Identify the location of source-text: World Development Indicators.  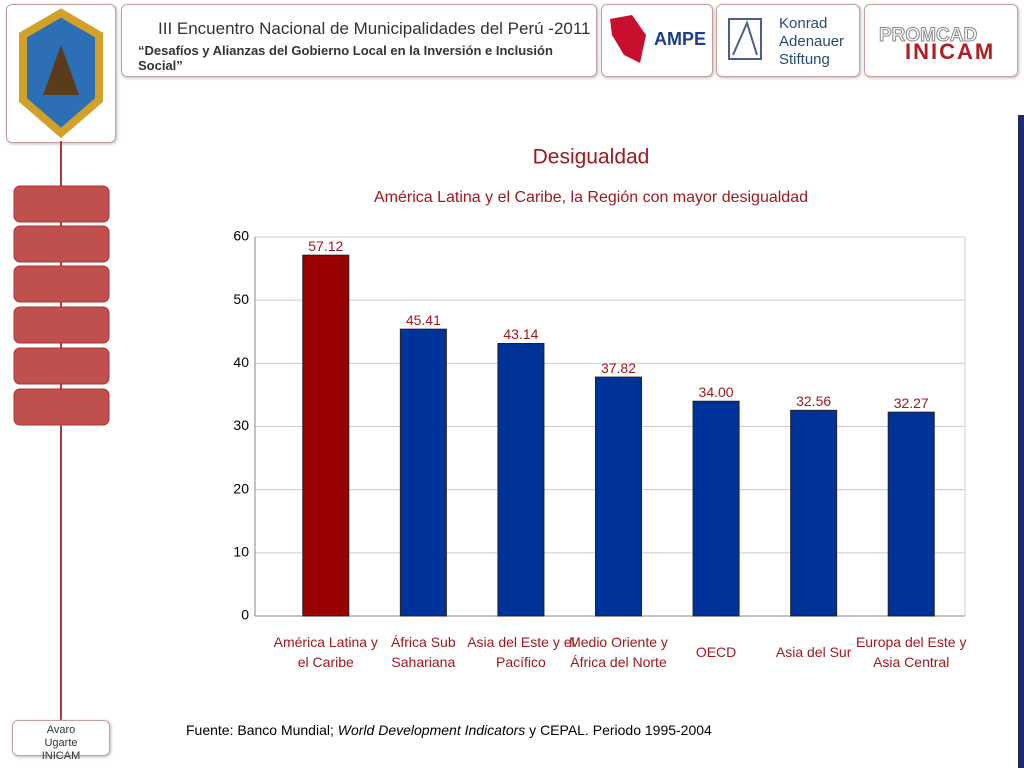
(431, 730).